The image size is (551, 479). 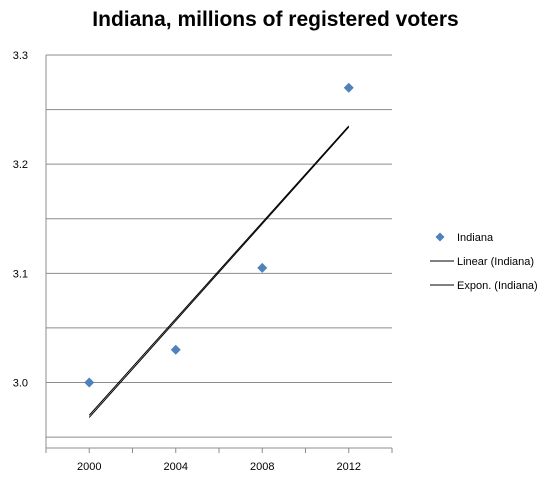 I want to click on x-tick-label: 2008, so click(x=262, y=467).